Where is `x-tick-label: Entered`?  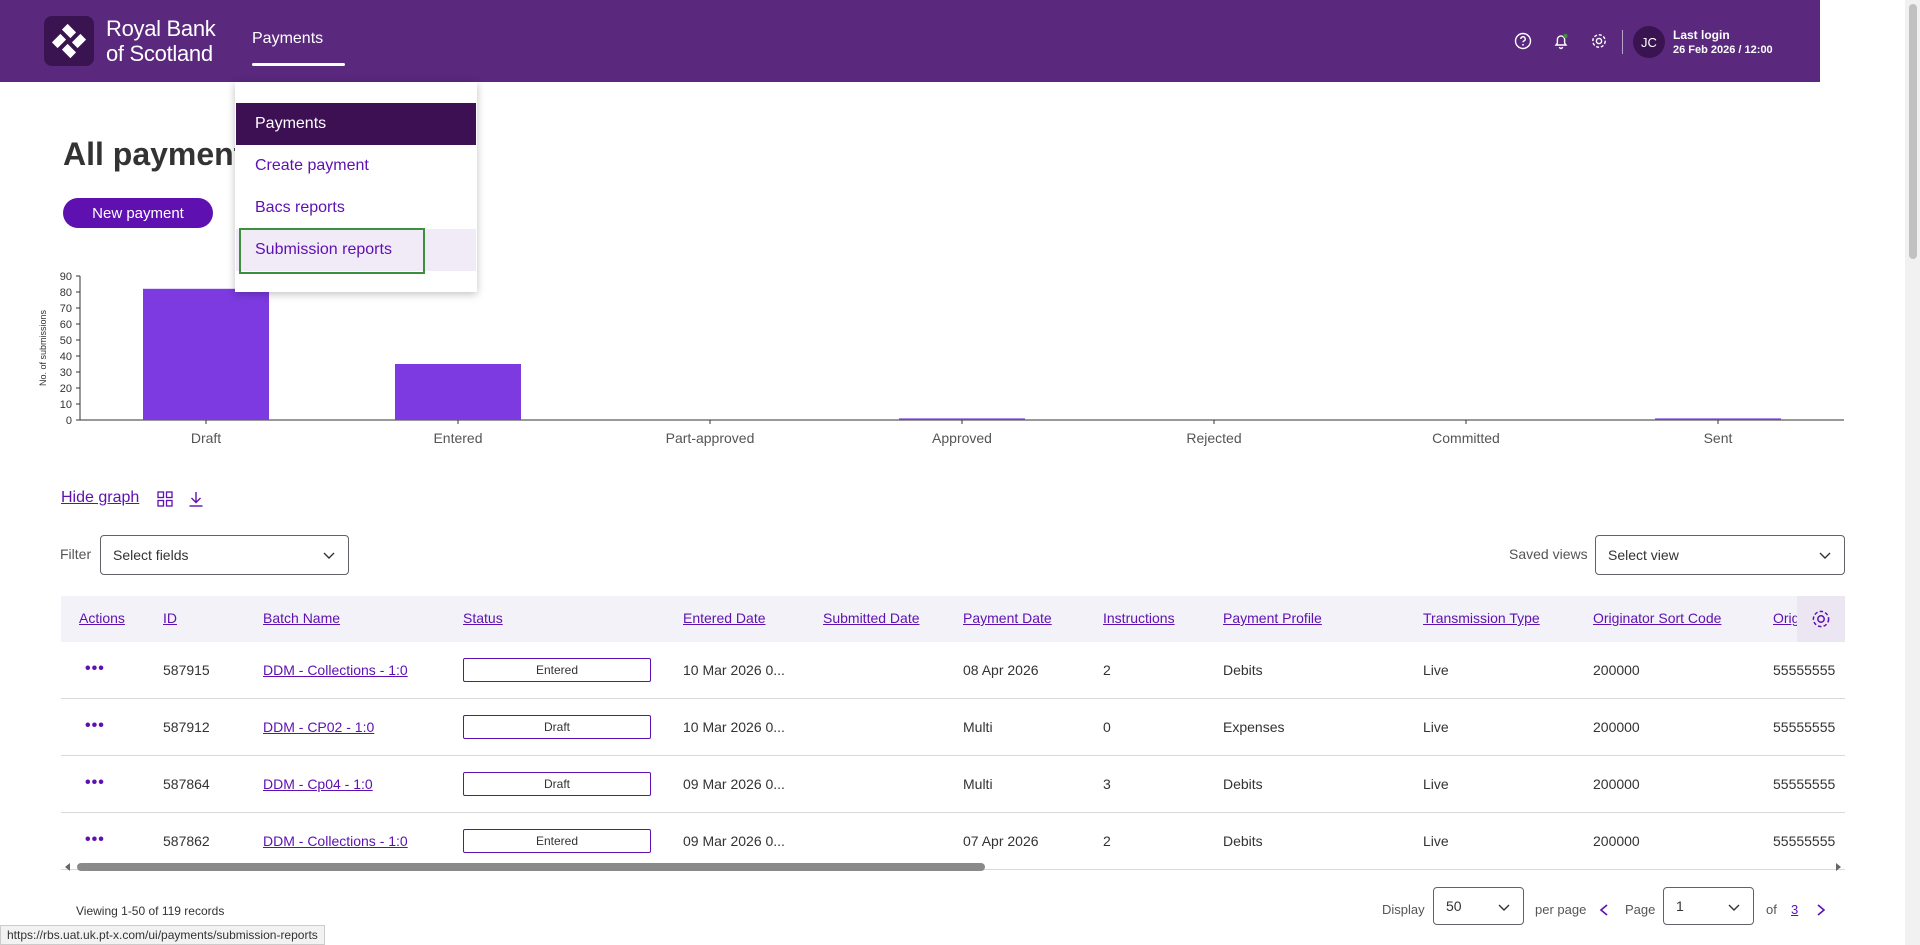
x-tick-label: Entered is located at coordinates (457, 438).